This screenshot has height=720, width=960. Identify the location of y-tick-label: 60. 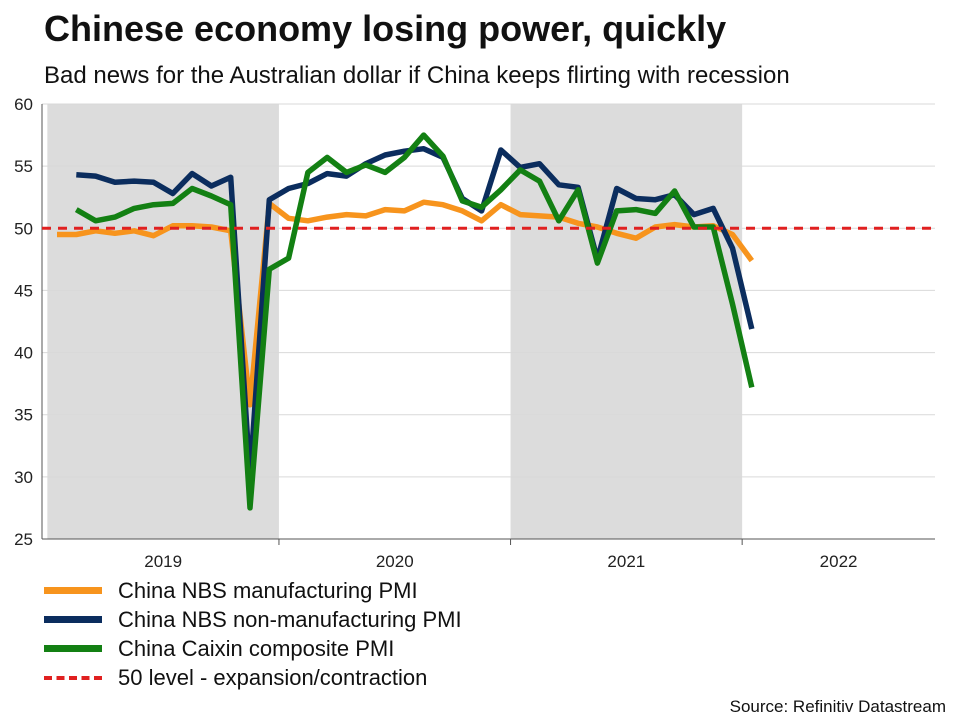
(23, 104).